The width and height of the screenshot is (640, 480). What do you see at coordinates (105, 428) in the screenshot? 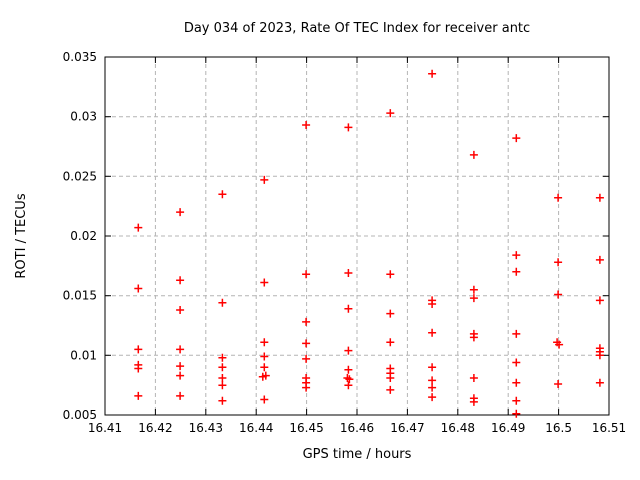
I see `x-tick-label: 16.41` at bounding box center [105, 428].